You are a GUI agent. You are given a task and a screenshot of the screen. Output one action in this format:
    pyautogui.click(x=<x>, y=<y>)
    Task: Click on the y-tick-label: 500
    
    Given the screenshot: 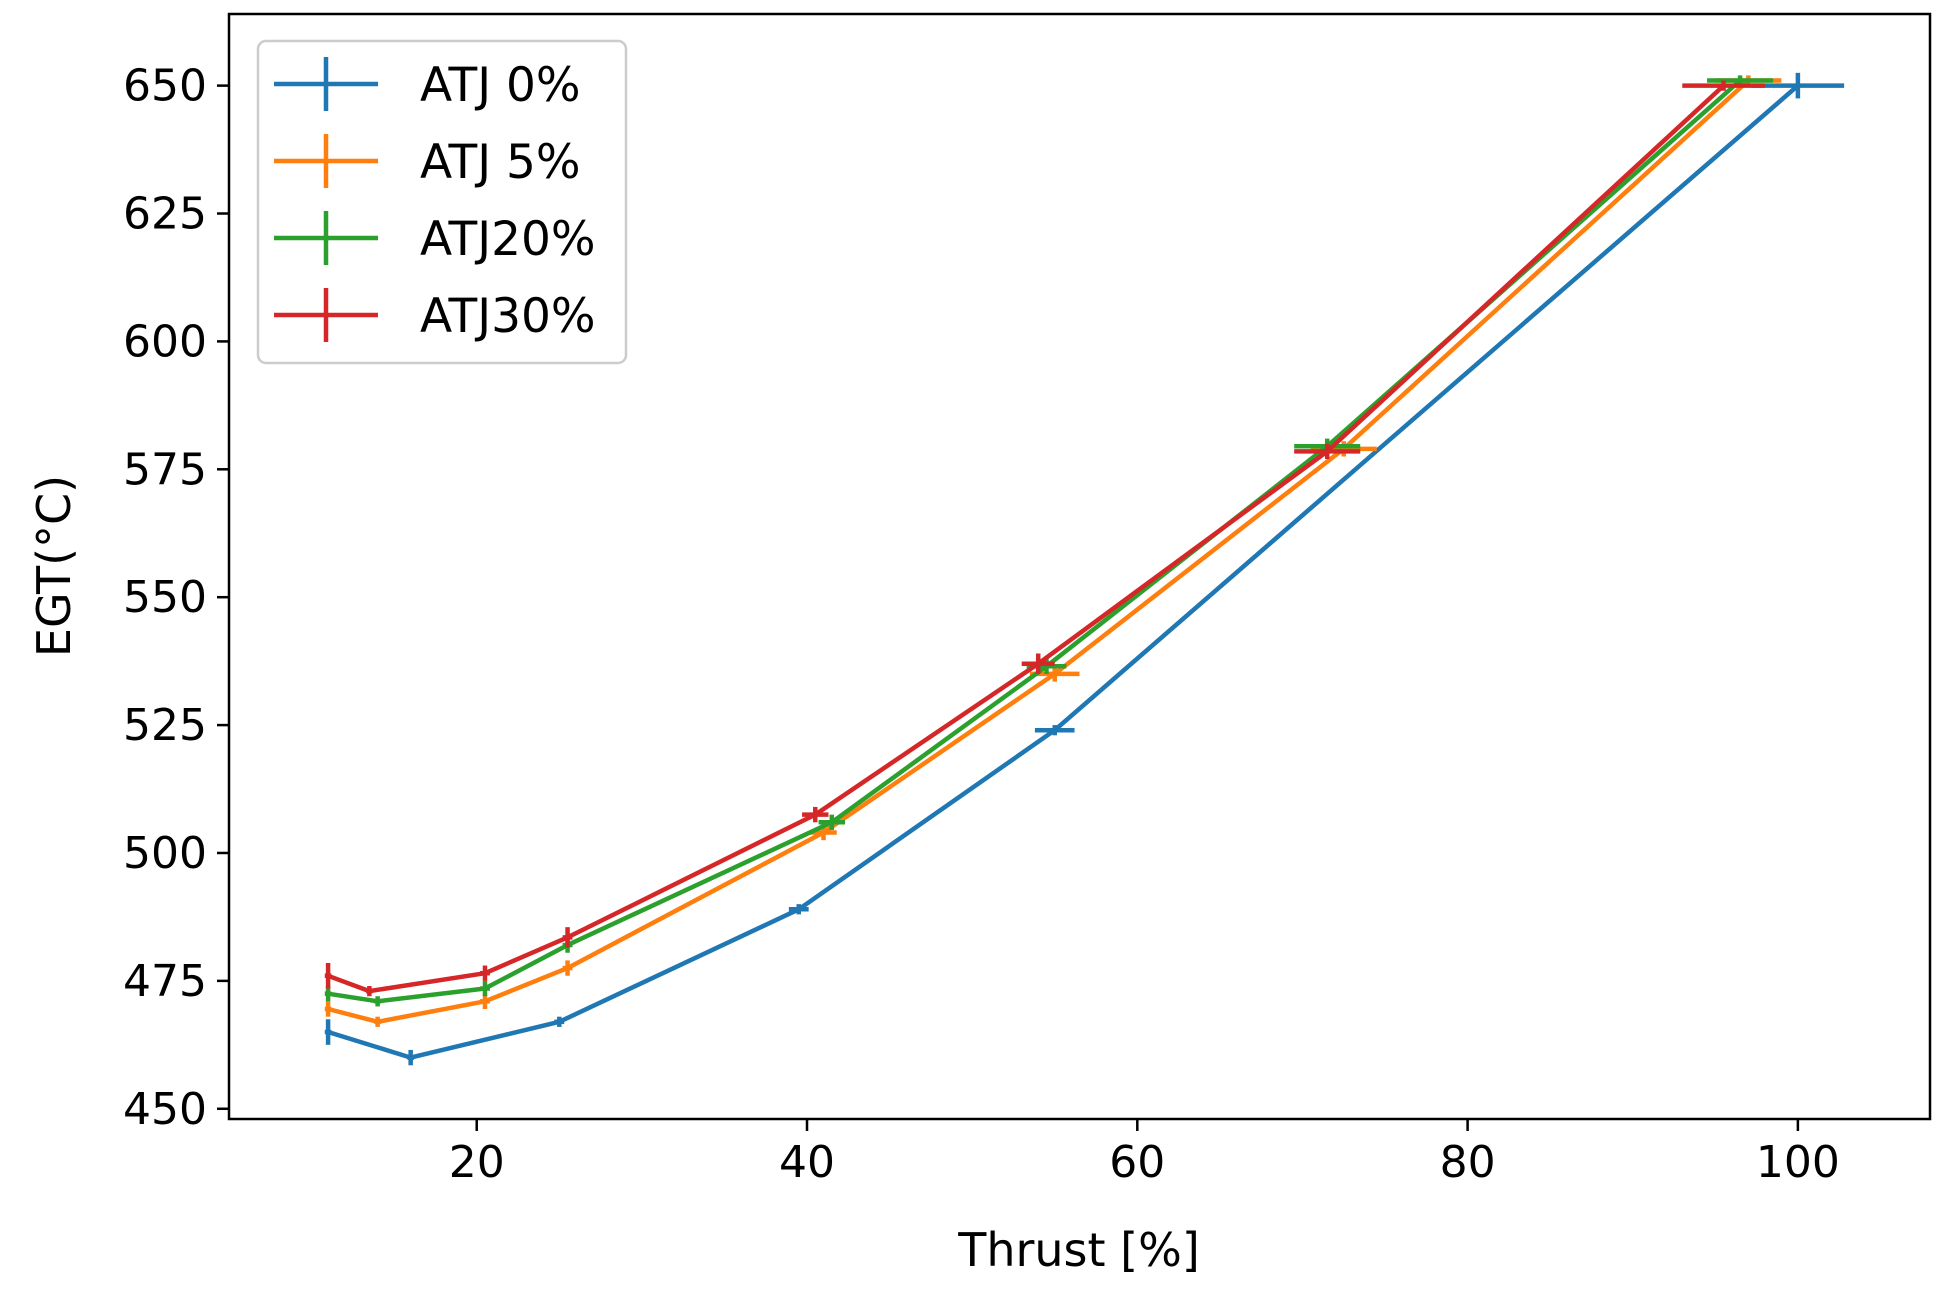 What is the action you would take?
    pyautogui.click(x=165, y=853)
    